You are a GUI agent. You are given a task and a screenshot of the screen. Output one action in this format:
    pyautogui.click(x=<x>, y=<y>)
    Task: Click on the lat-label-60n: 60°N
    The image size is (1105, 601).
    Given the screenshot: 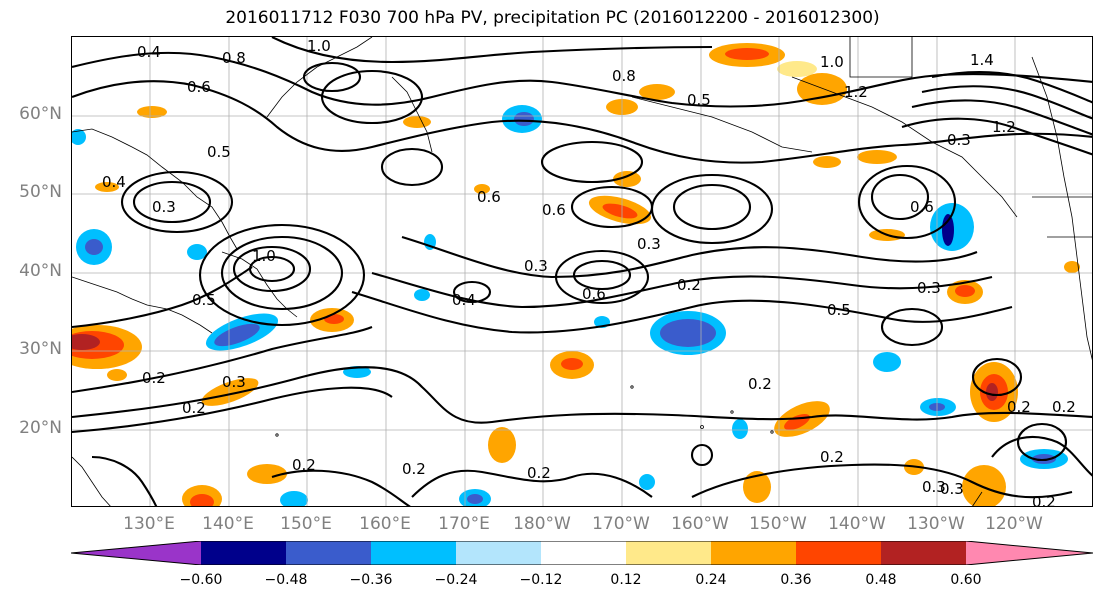 What is the action you would take?
    pyautogui.click(x=40, y=114)
    